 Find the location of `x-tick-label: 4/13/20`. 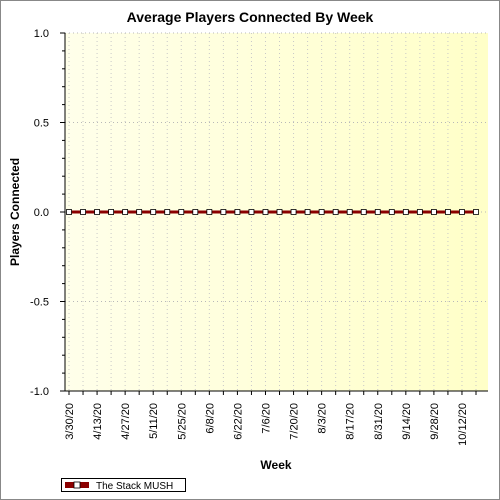

x-tick-label: 4/13/20 is located at coordinates (98, 421).